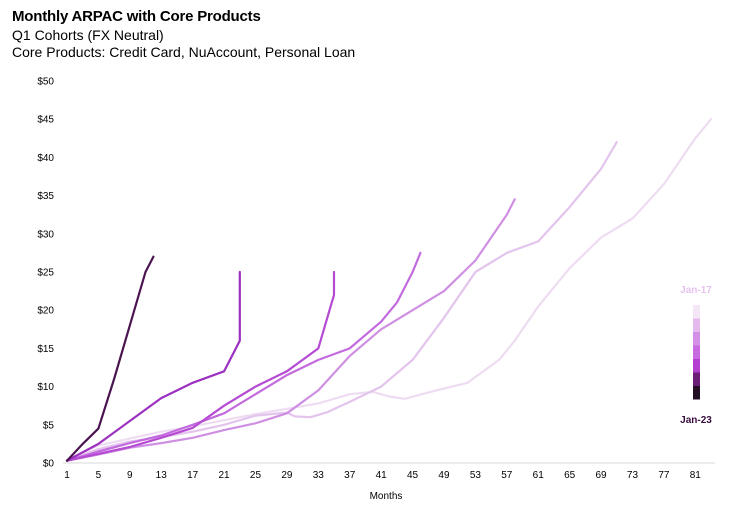  I want to click on x-tick-label: 29, so click(287, 475).